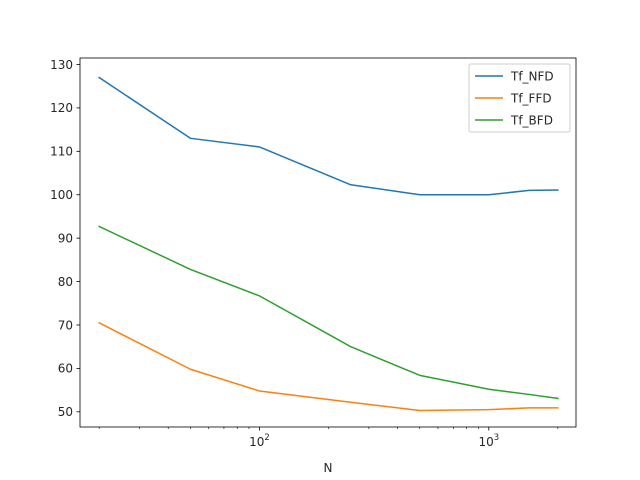 This screenshot has width=640, height=480. What do you see at coordinates (531, 121) in the screenshot?
I see `legend-label: Tf_BFD` at bounding box center [531, 121].